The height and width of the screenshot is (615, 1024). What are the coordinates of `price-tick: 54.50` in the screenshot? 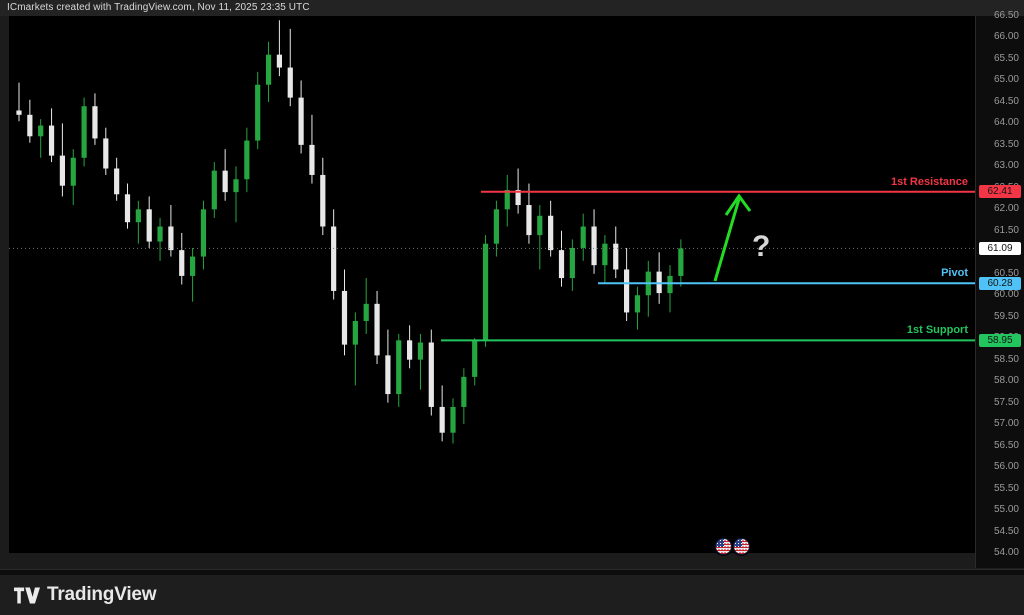 It's located at (1006, 531).